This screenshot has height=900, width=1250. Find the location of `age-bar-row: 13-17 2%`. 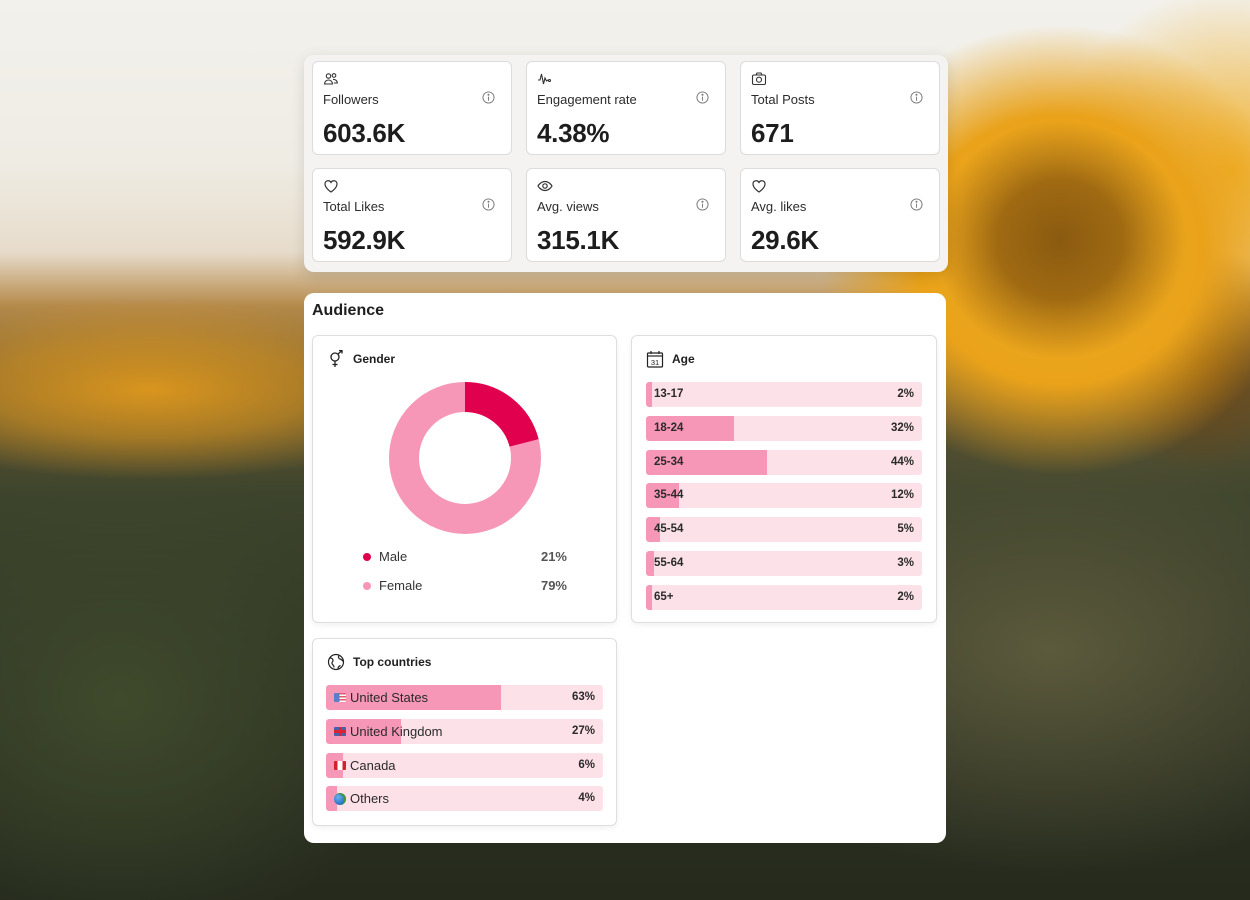

age-bar-row: 13-17 2% is located at coordinates (784, 394).